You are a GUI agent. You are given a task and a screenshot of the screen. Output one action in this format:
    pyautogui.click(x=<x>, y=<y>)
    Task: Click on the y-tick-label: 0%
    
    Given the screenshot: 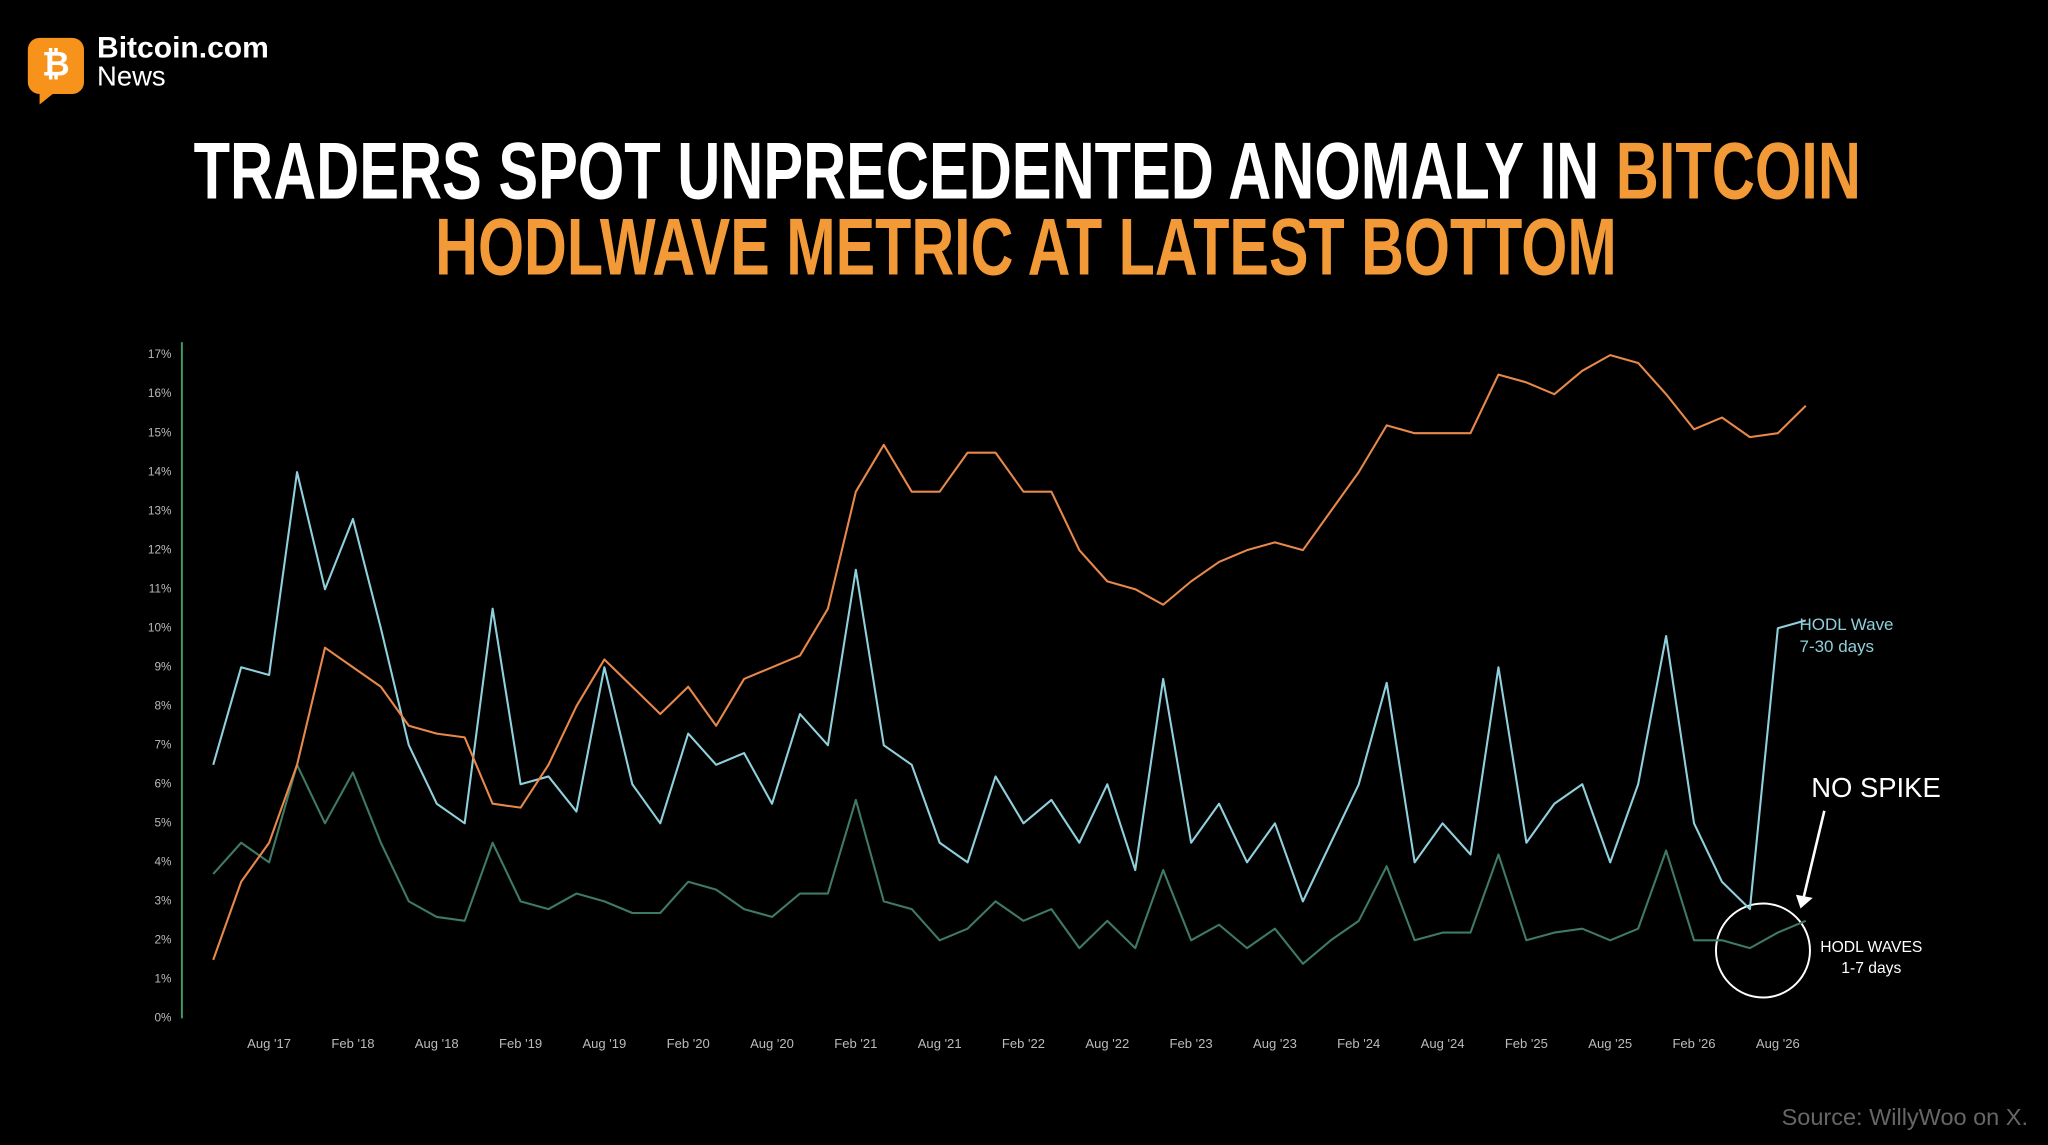 What is the action you would take?
    pyautogui.click(x=163, y=1017)
    